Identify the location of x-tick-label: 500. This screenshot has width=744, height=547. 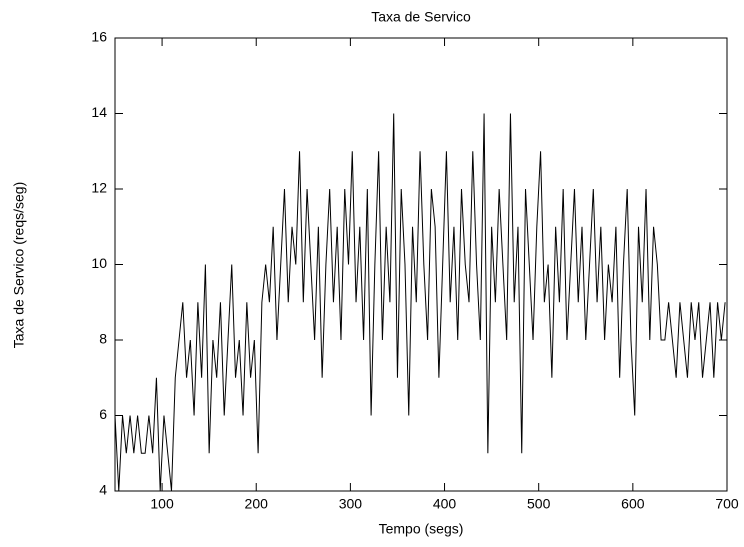
(539, 504).